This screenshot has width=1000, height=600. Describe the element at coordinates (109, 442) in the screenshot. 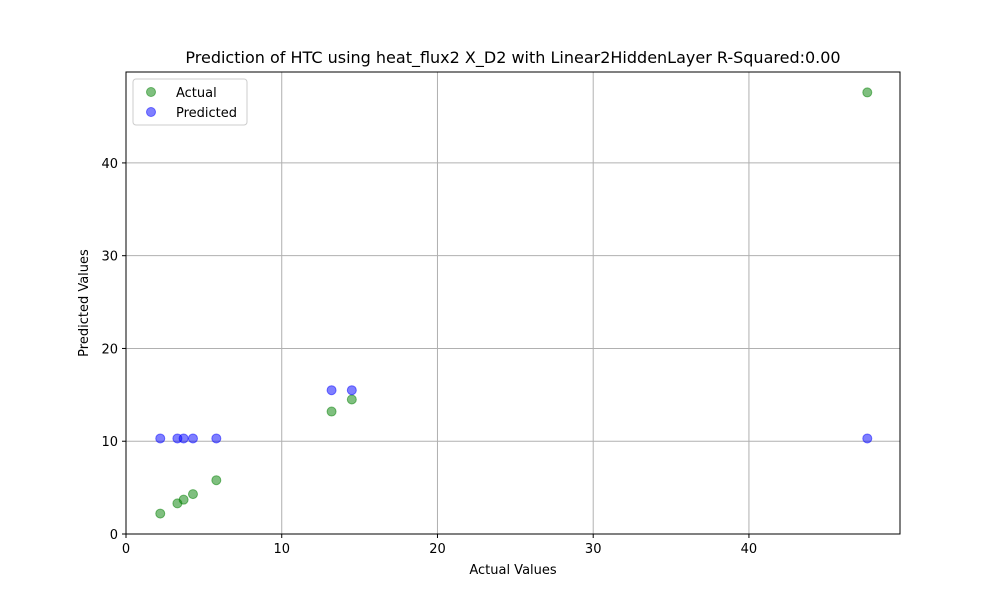

I see `y-tick-label: 10` at that location.